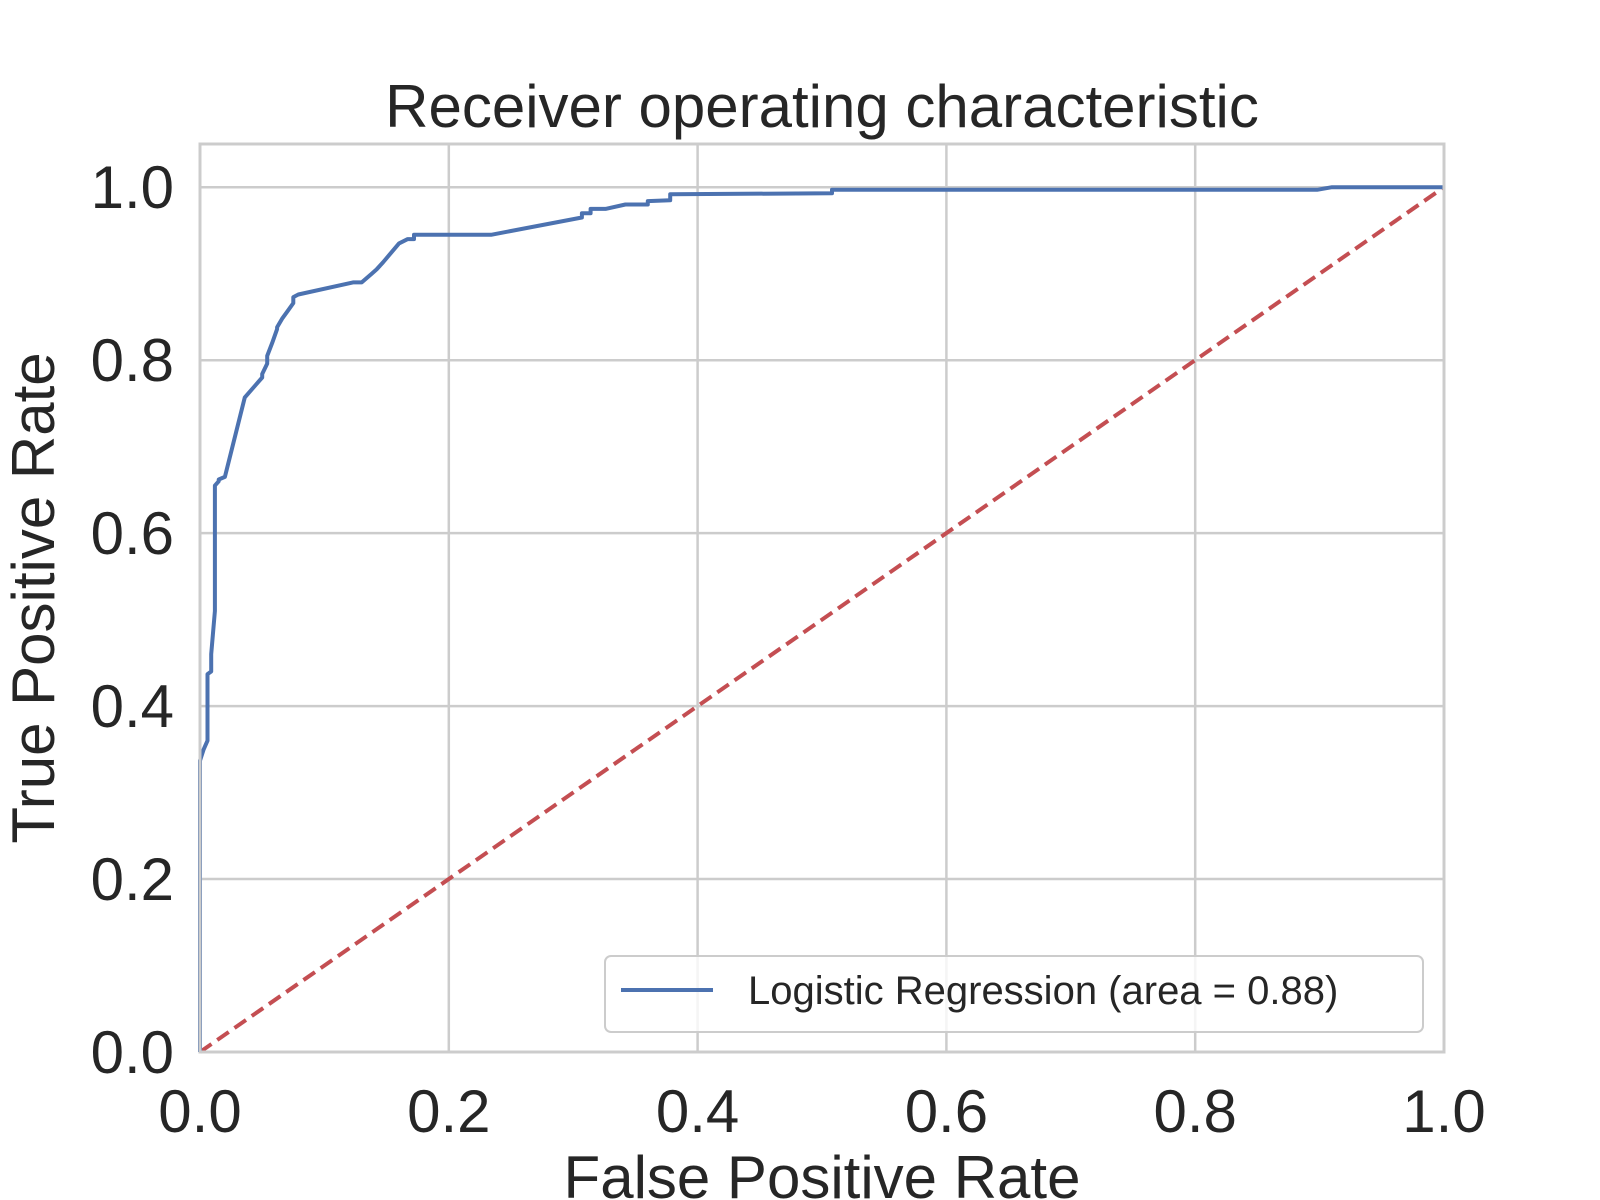  Describe the element at coordinates (132, 1052) in the screenshot. I see `y-tick-label: 0.0` at that location.